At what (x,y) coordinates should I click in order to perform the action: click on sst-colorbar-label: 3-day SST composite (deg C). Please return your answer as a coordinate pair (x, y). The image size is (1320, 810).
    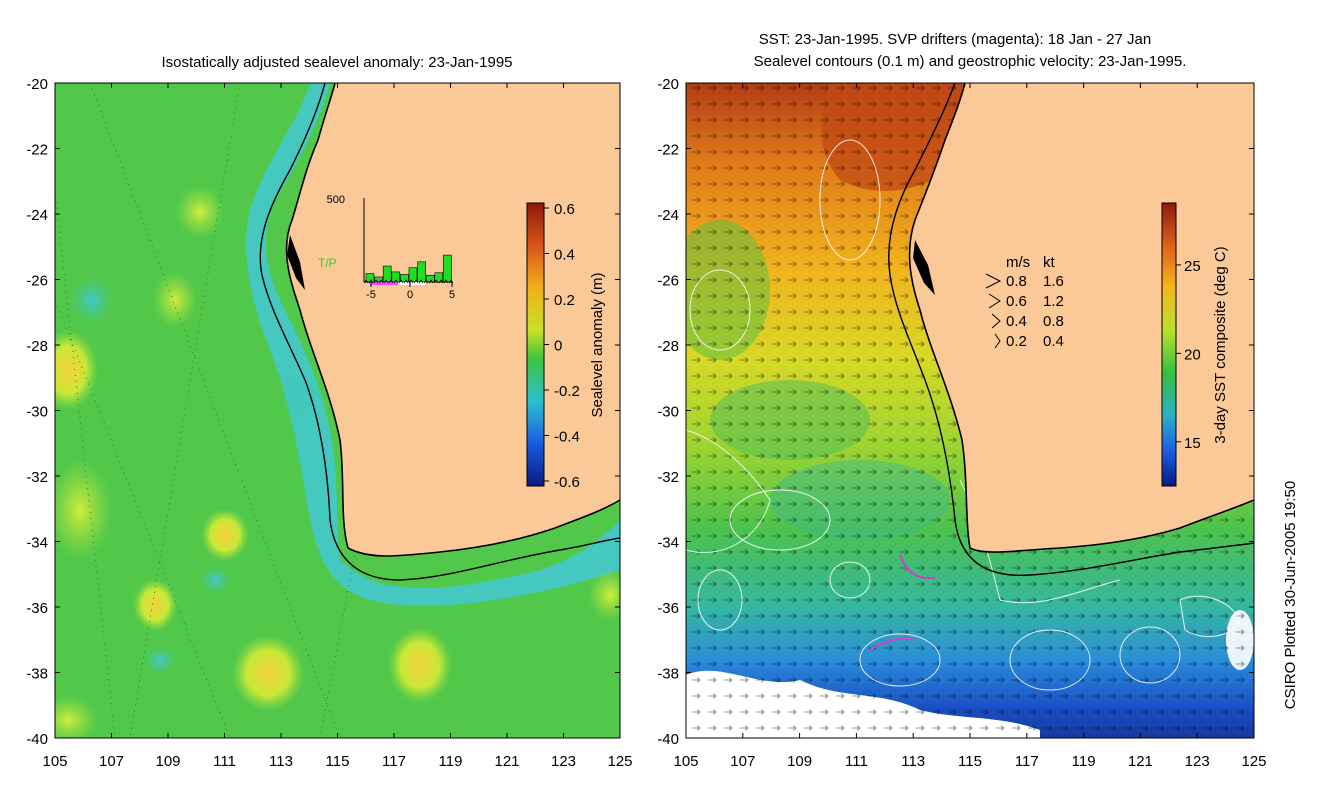
    Looking at the image, I should click on (1220, 344).